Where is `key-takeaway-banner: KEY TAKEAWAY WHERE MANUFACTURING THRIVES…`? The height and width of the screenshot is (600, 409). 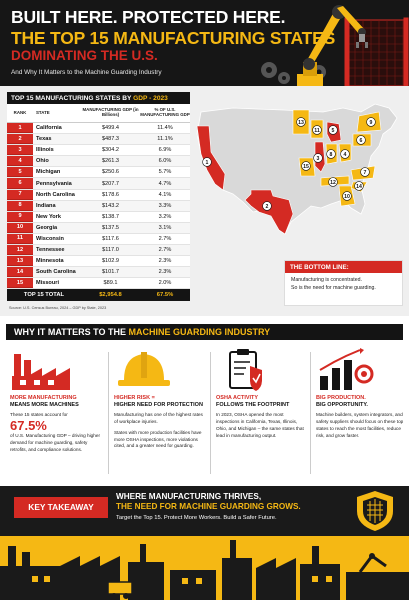 key-takeaway-banner: KEY TAKEAWAY WHERE MANUFACTURING THRIVES… is located at coordinates (204, 511).